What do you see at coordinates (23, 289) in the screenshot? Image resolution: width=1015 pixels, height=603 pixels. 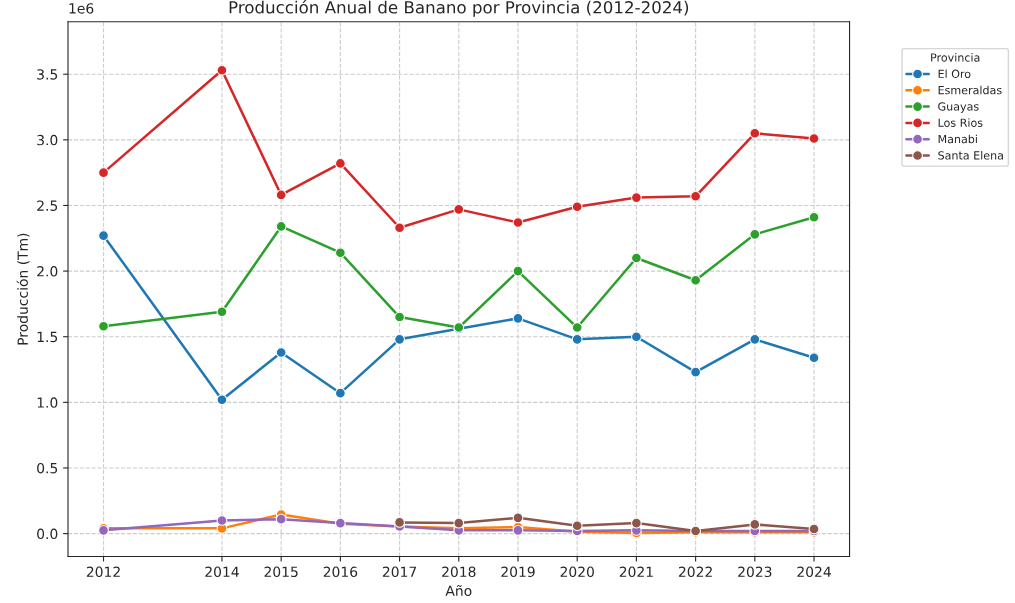 I see `y-axis-title: Producción (Tm)` at bounding box center [23, 289].